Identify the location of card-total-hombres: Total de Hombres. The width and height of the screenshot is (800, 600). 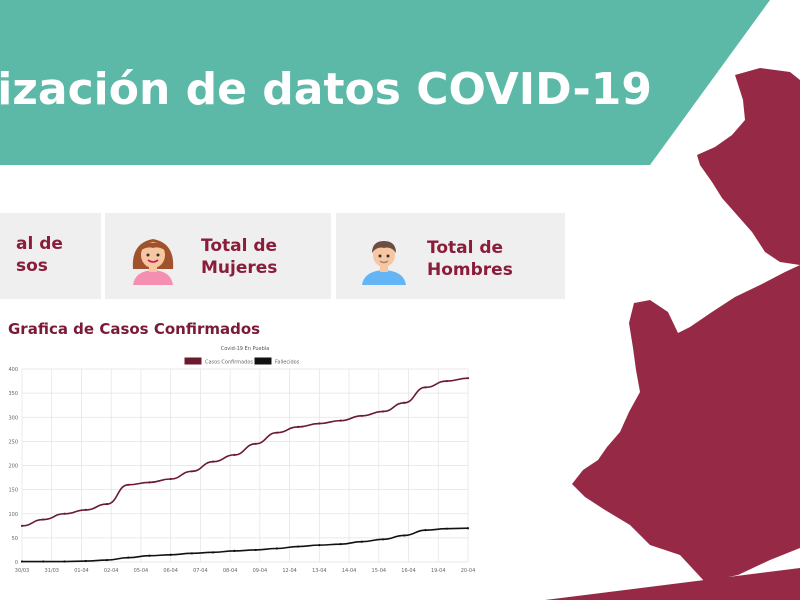
(450, 256).